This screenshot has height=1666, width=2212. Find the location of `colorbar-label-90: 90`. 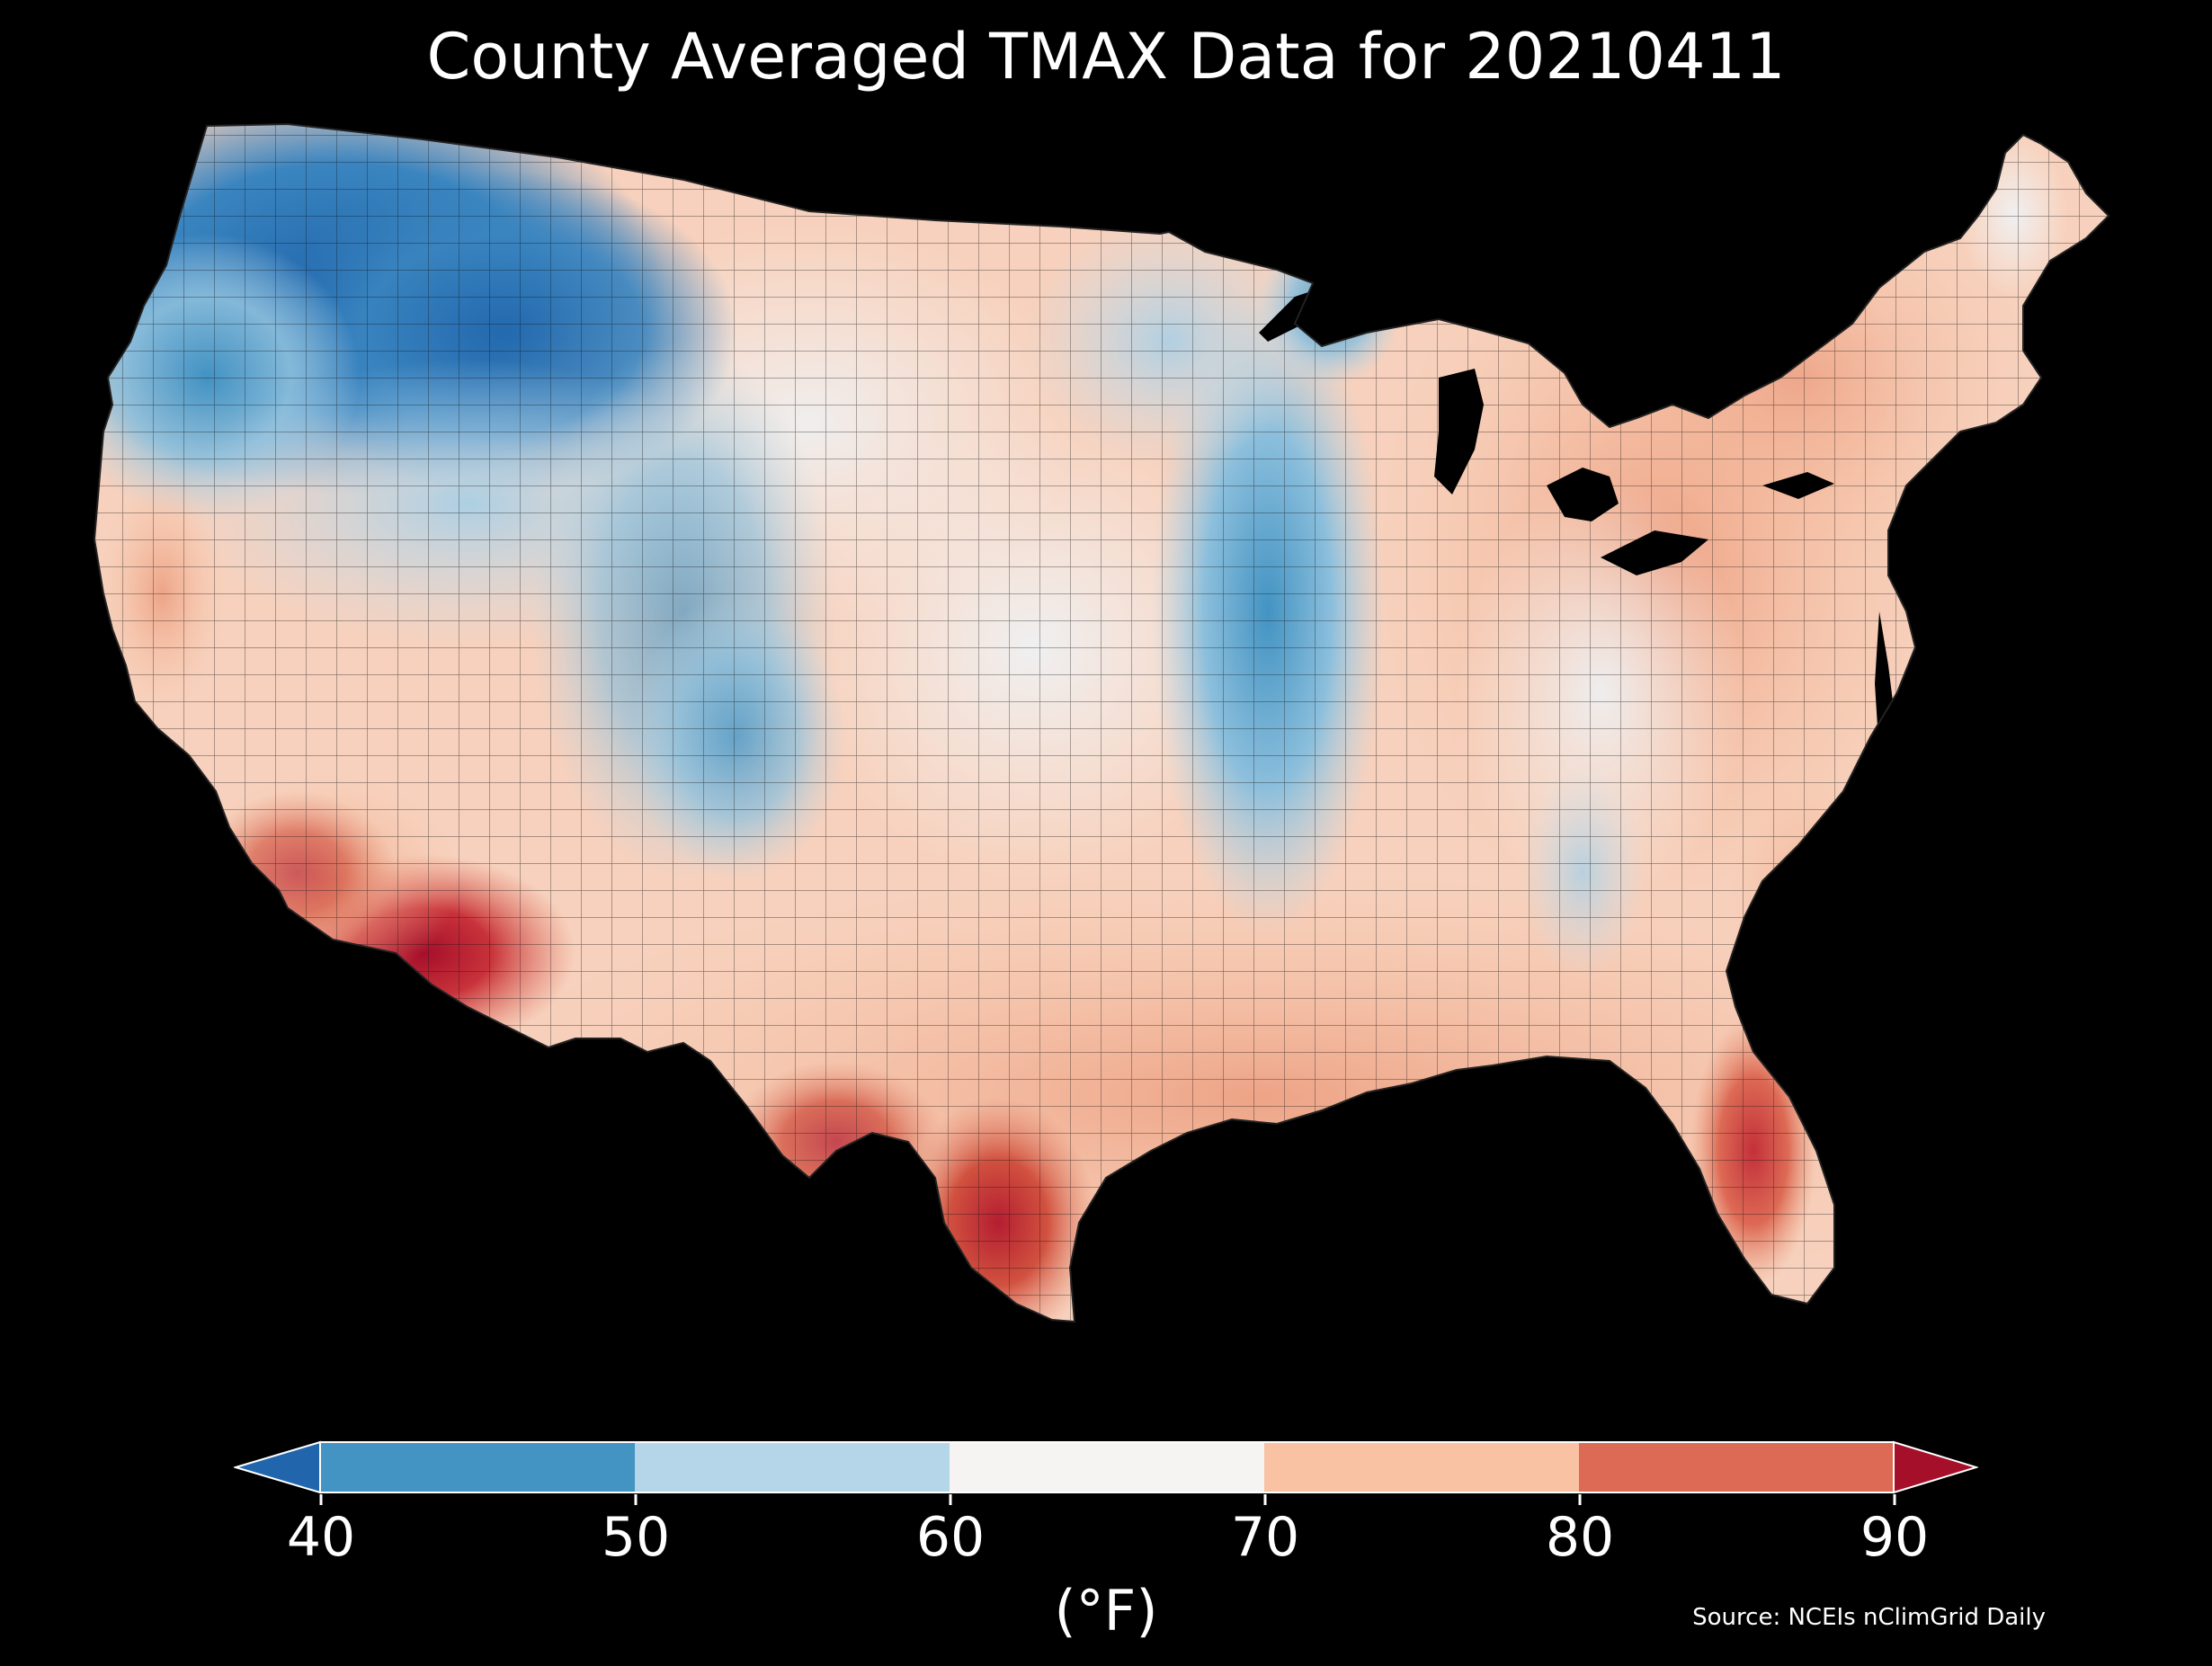

colorbar-label-90: 90 is located at coordinates (1895, 1537).